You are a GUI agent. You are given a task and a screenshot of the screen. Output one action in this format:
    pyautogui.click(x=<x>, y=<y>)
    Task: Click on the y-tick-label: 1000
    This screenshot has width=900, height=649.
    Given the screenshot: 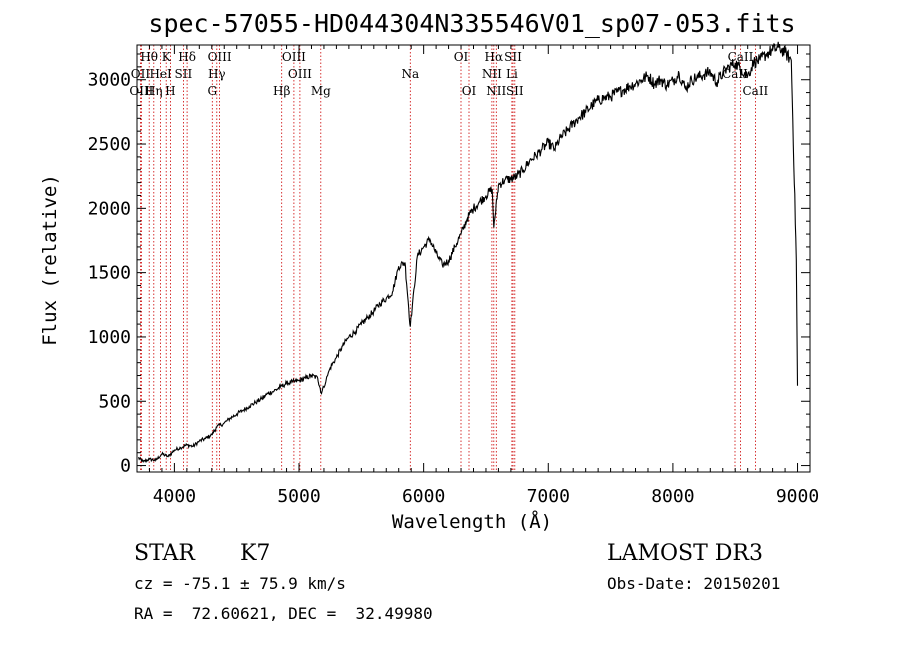 What is the action you would take?
    pyautogui.click(x=109, y=337)
    